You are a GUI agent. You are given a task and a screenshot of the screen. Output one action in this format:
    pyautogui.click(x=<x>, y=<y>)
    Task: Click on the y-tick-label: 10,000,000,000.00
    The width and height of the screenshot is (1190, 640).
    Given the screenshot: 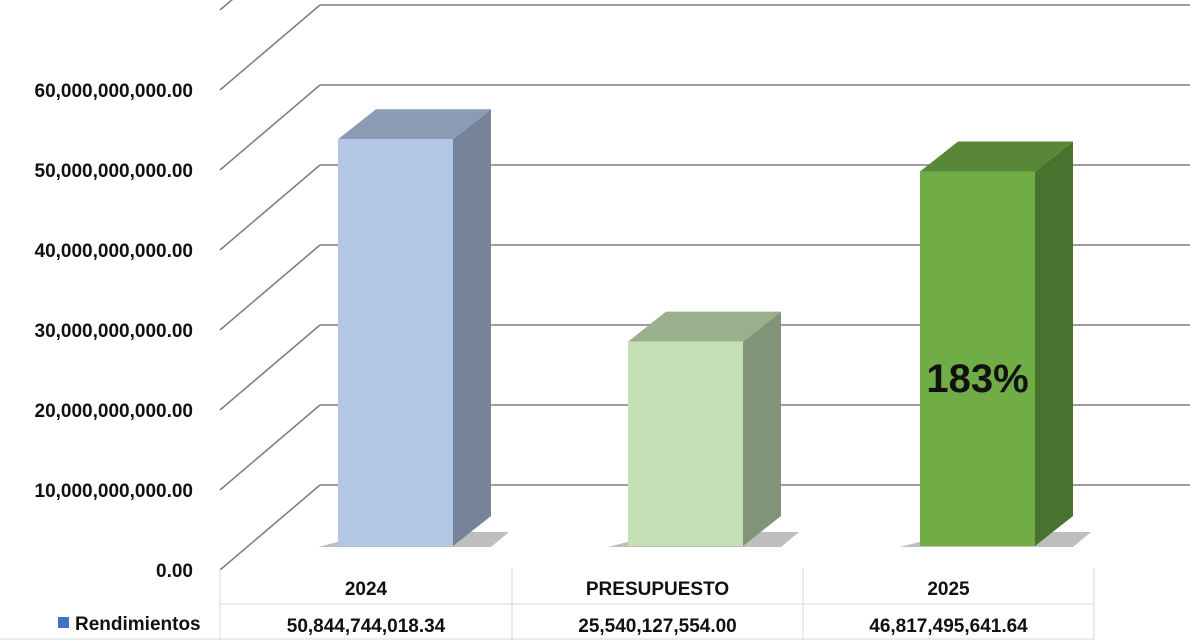 What is the action you would take?
    pyautogui.click(x=114, y=491)
    